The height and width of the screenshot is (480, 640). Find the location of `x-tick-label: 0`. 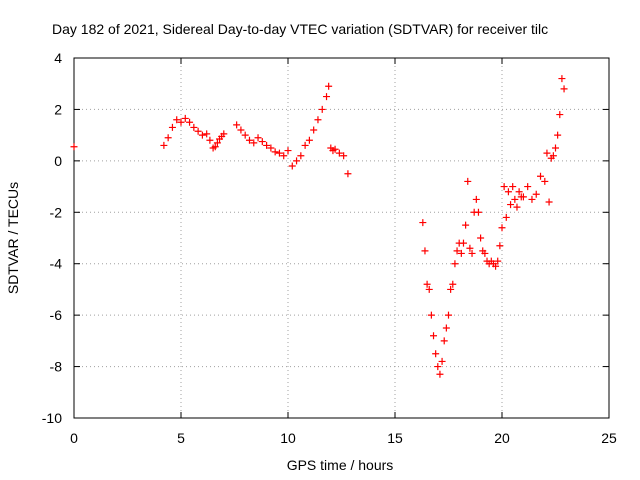

x-tick-label: 0 is located at coordinates (74, 438).